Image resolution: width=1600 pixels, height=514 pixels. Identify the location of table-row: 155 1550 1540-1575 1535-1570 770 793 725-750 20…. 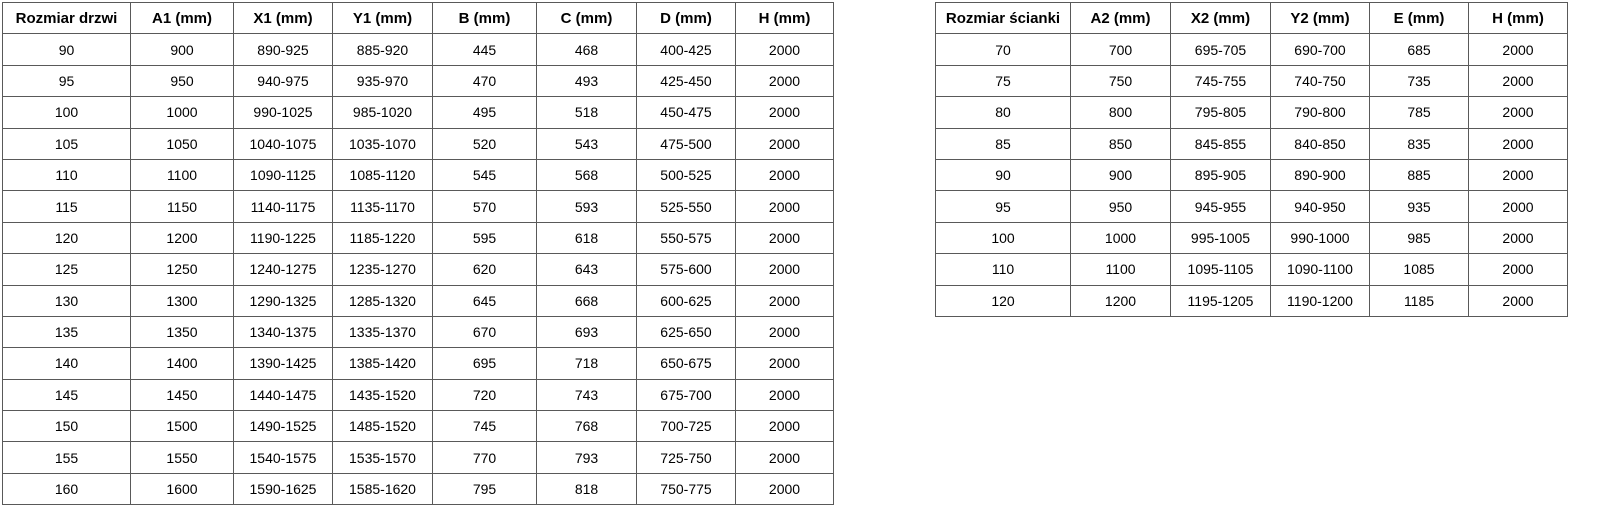
(418, 457).